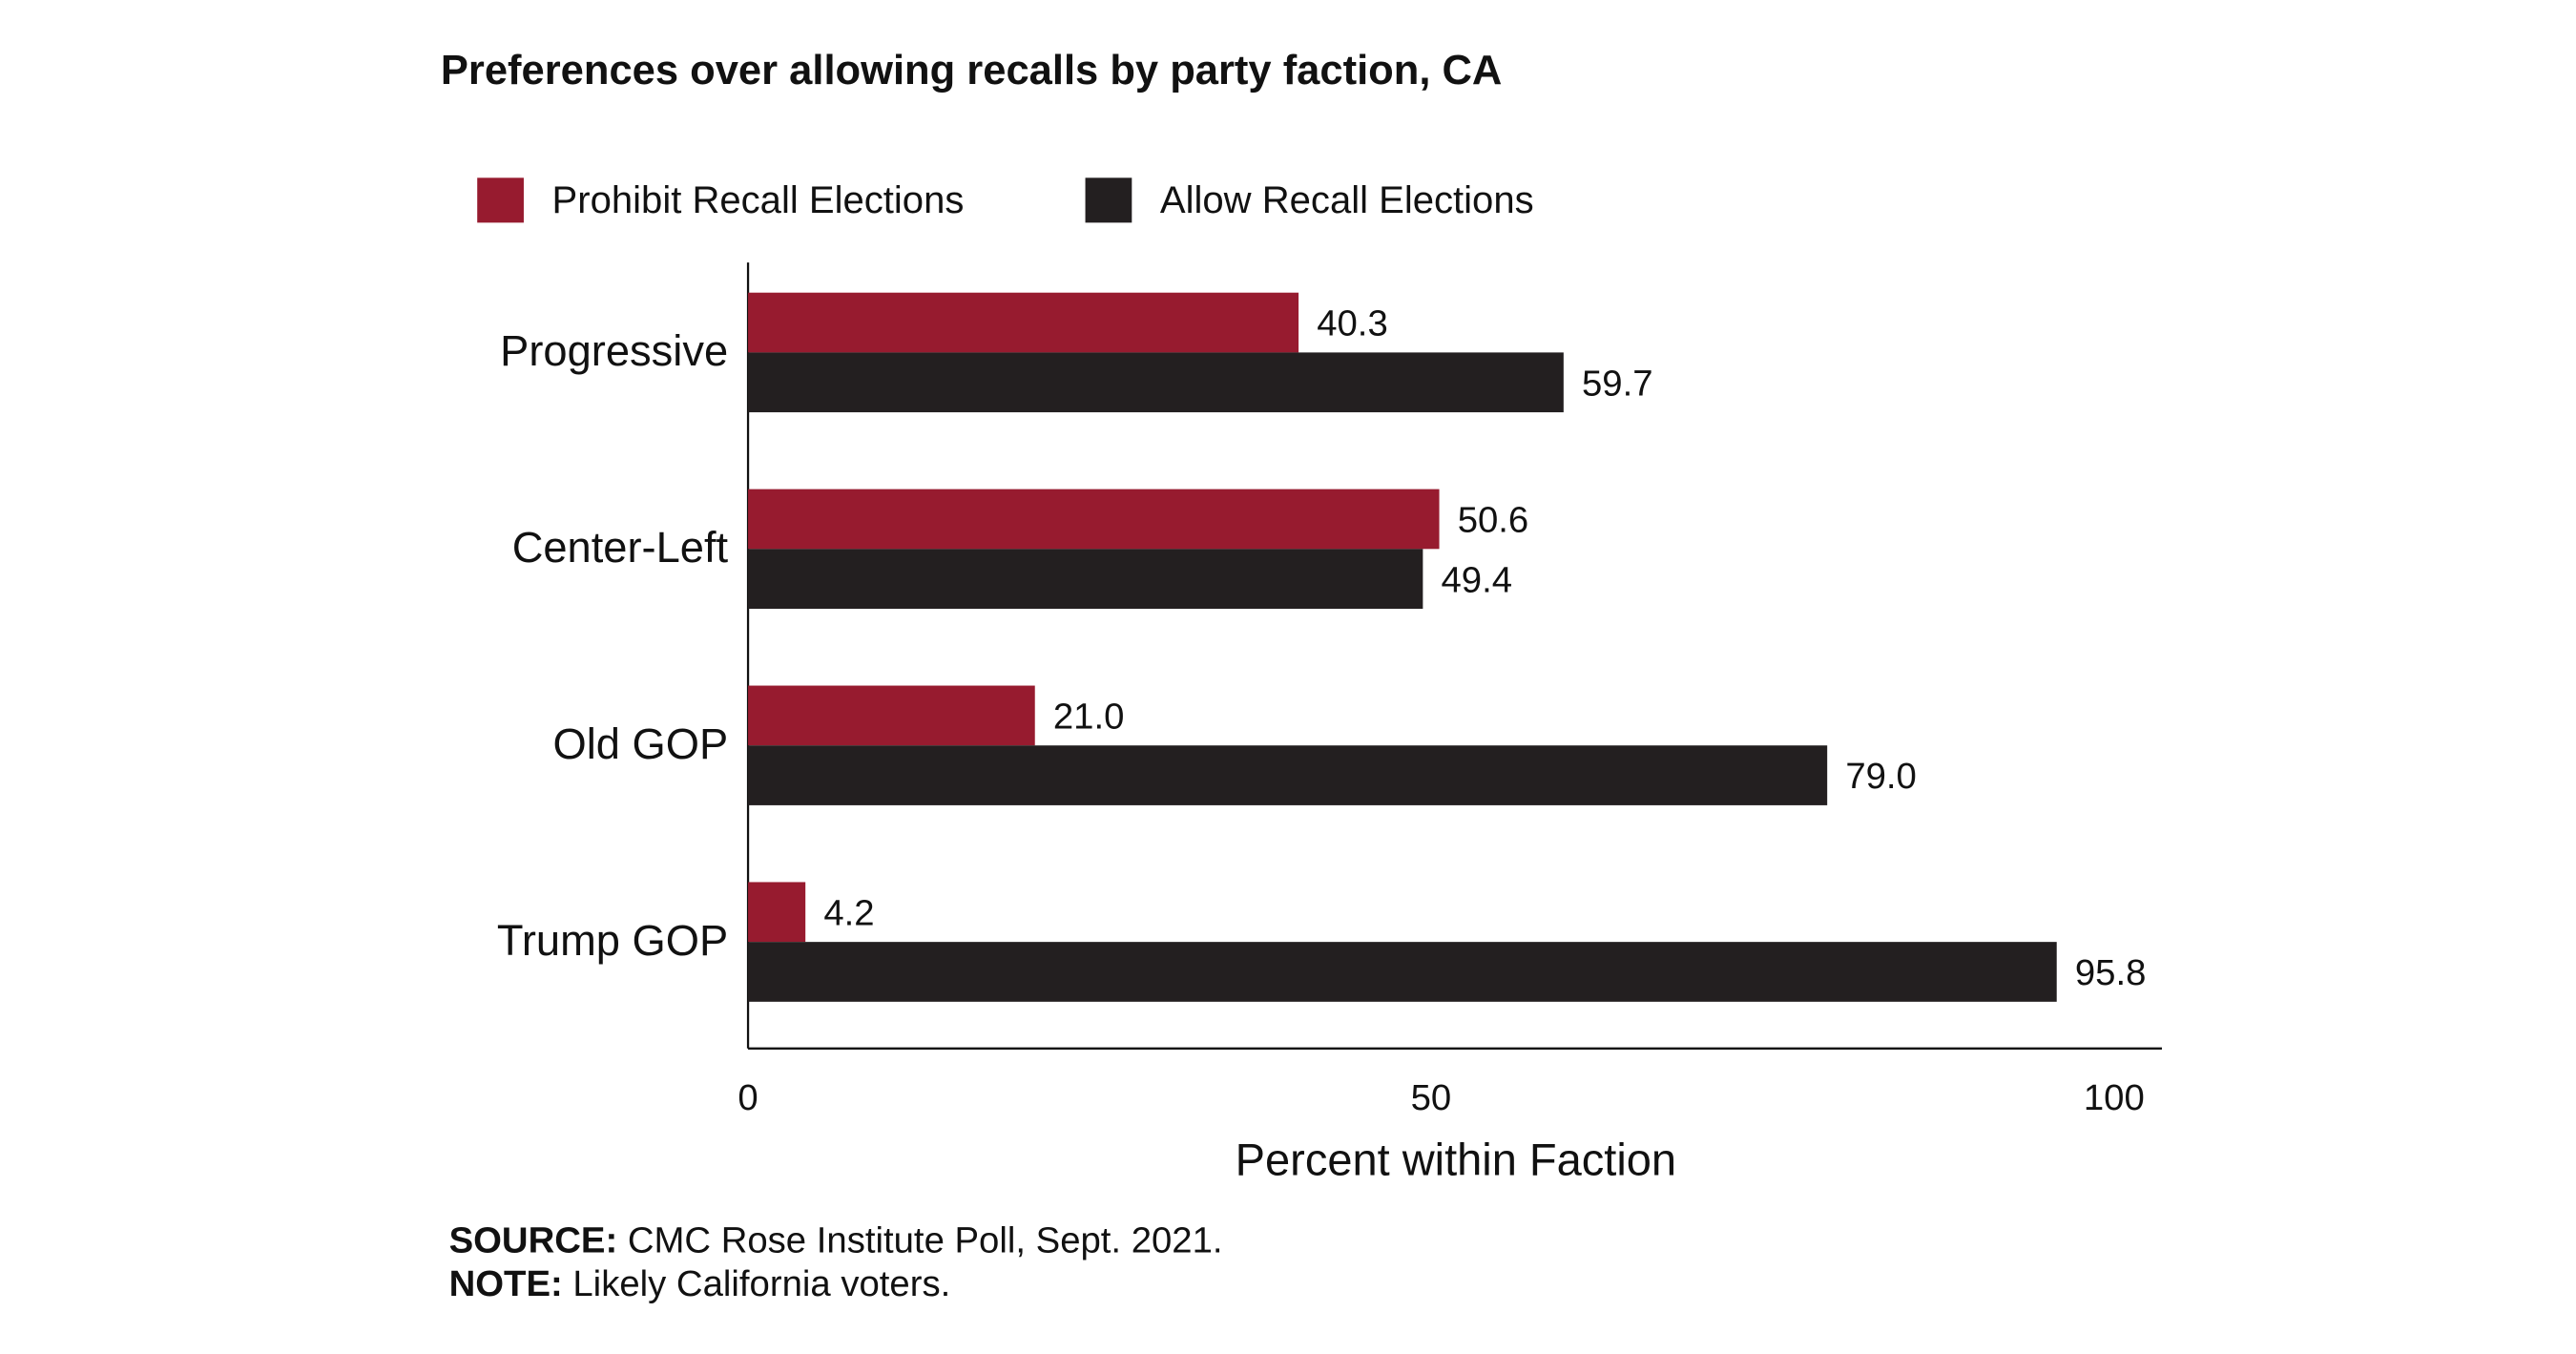 This screenshot has width=2576, height=1354. What do you see at coordinates (758, 200) in the screenshot?
I see `legend-label: Prohibit Recall Elections` at bounding box center [758, 200].